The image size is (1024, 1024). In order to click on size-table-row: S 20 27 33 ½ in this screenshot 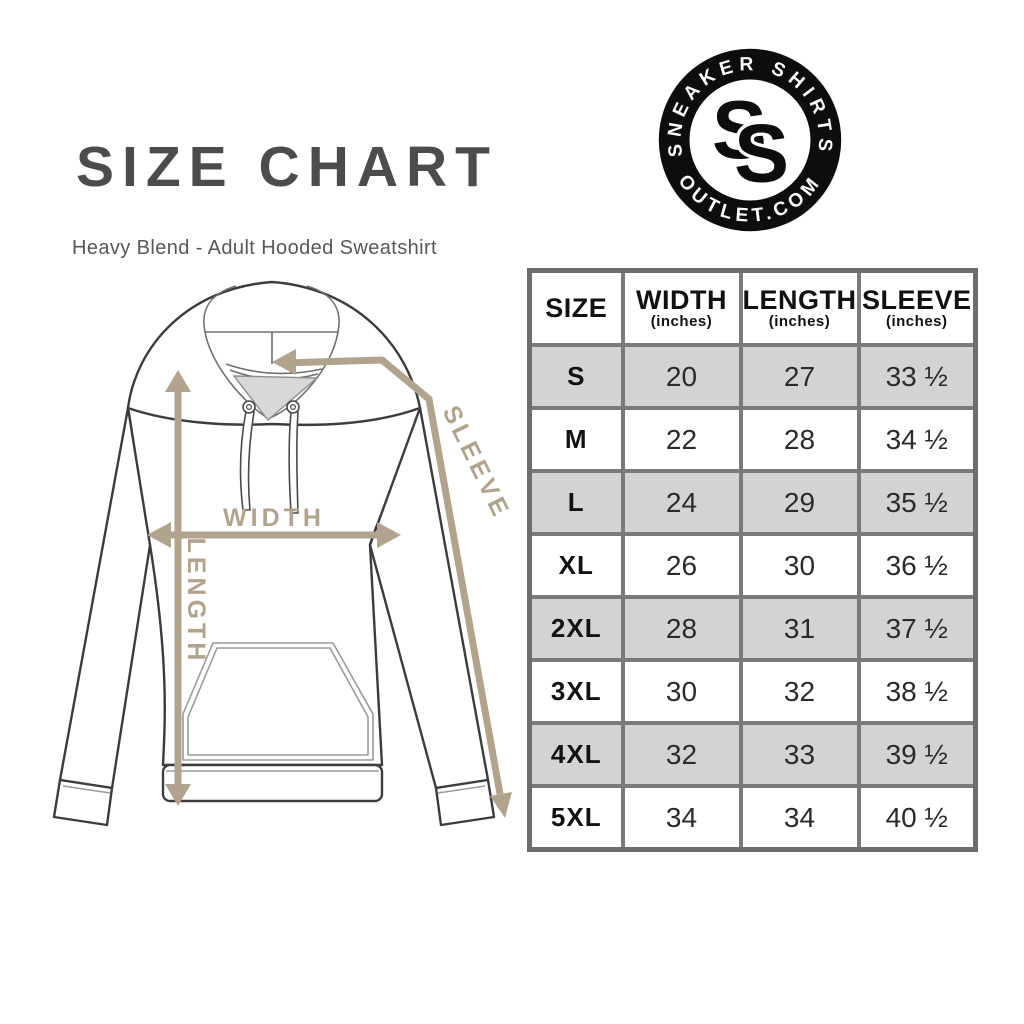, I will do `click(752, 376)`.